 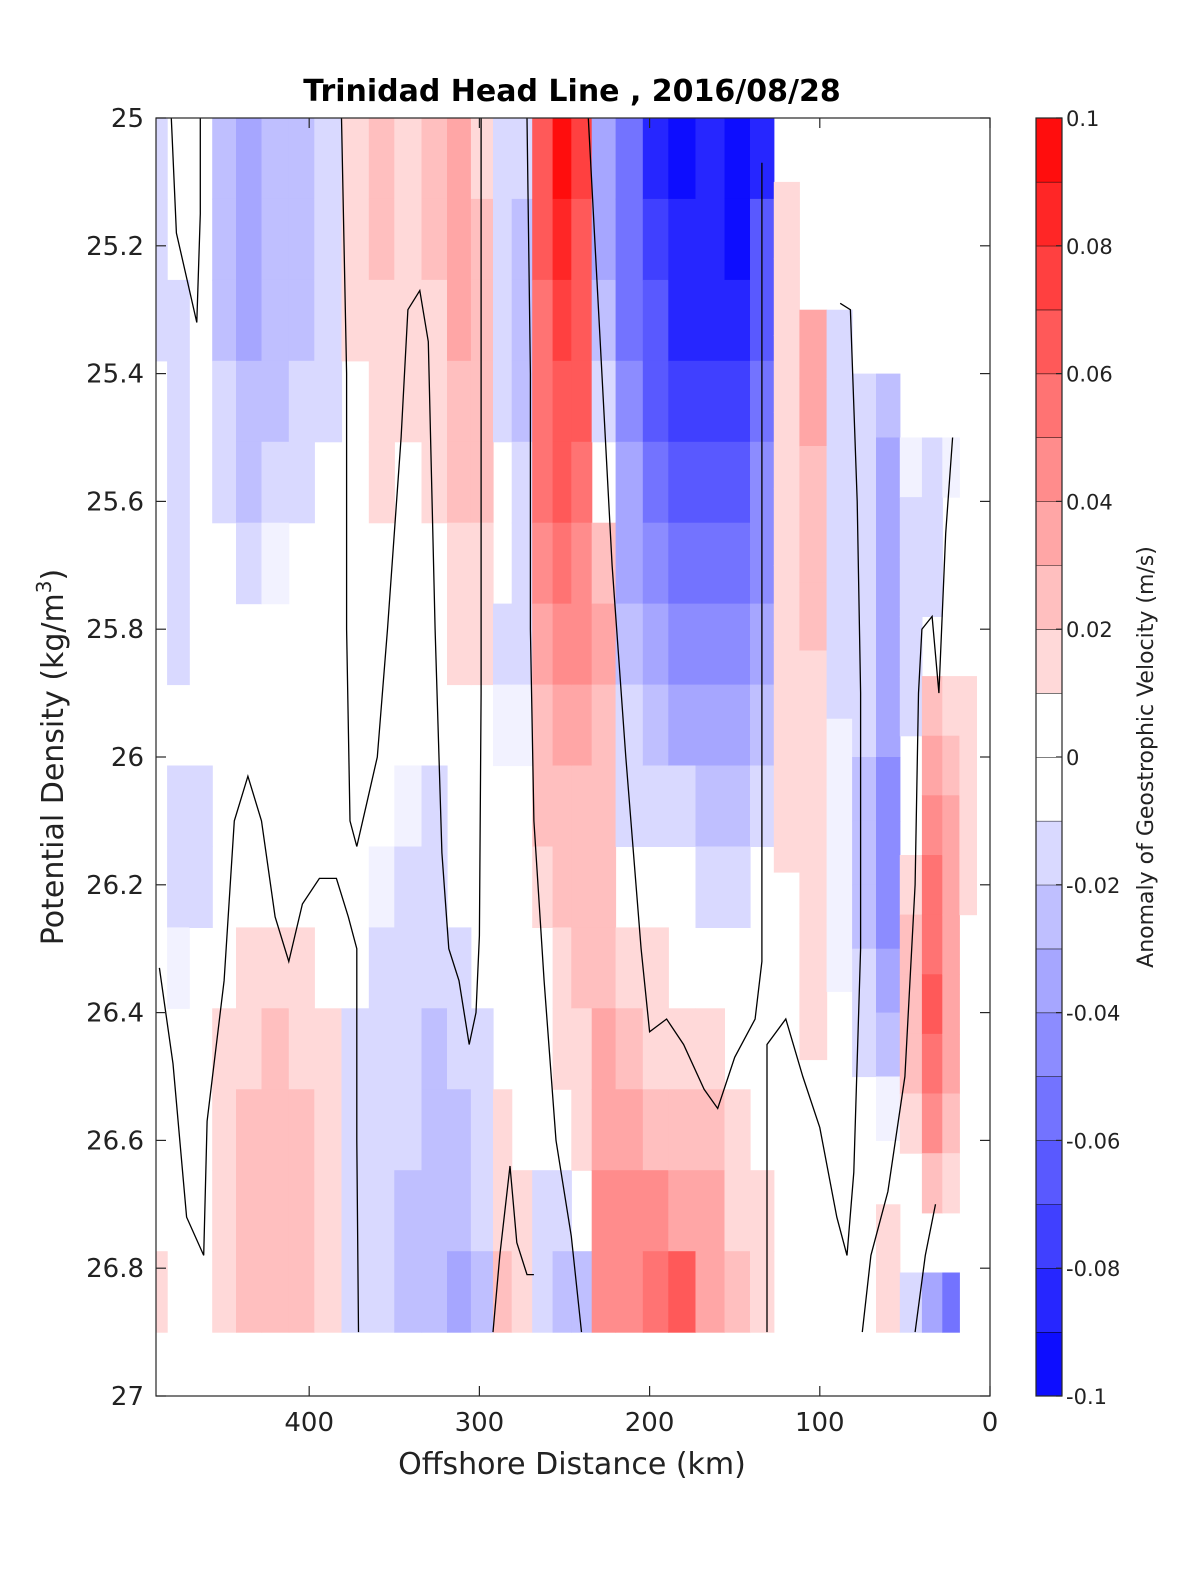 What do you see at coordinates (51, 757) in the screenshot?
I see `y-axis-label: Potential Density (kg/m3)` at bounding box center [51, 757].